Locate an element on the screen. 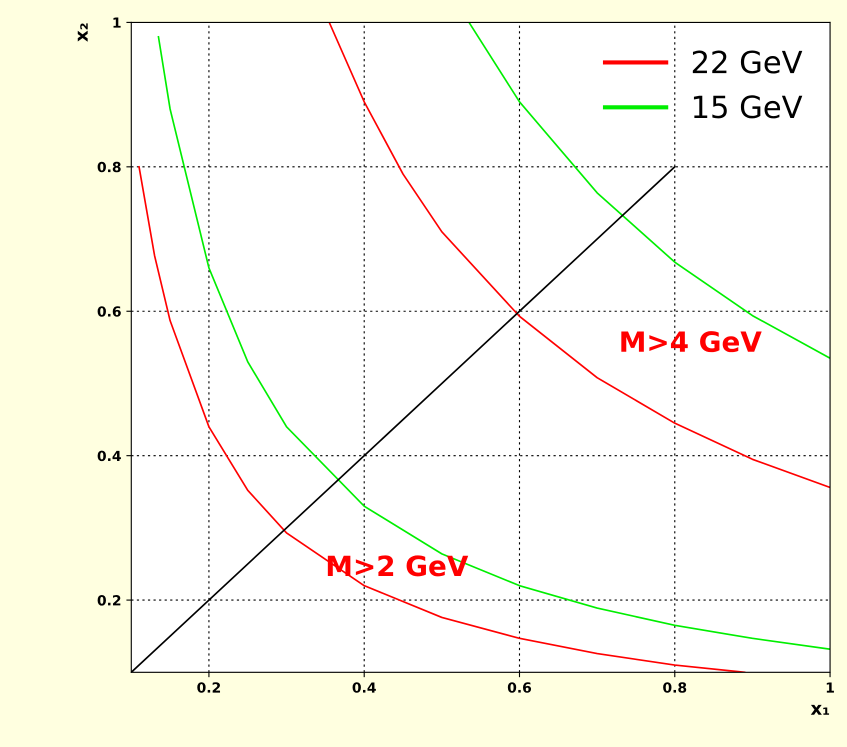 The width and height of the screenshot is (847, 747). y-tick-label: 0.8 is located at coordinates (109, 167).